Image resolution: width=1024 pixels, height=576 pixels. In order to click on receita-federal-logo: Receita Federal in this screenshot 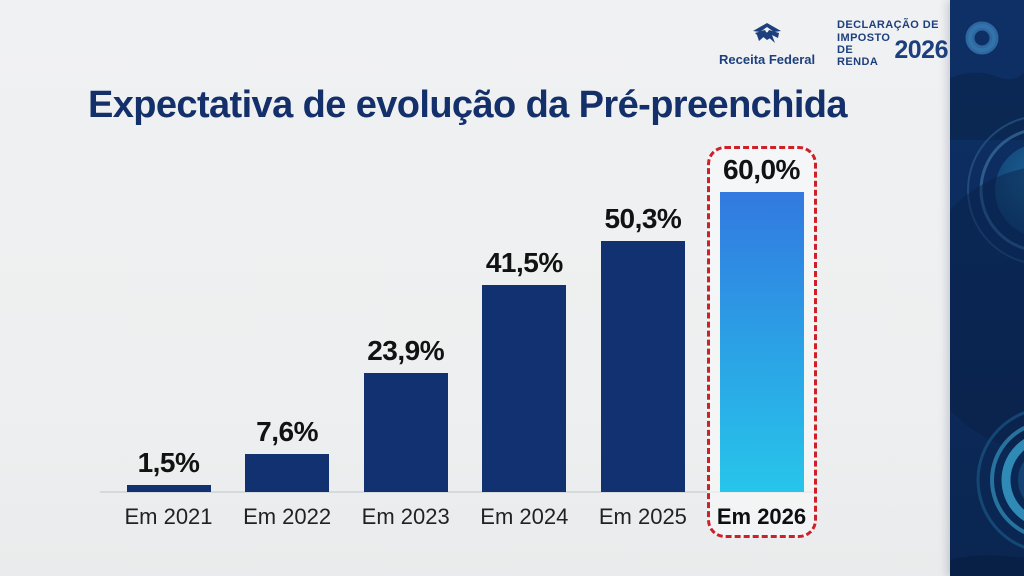, I will do `click(767, 44)`.